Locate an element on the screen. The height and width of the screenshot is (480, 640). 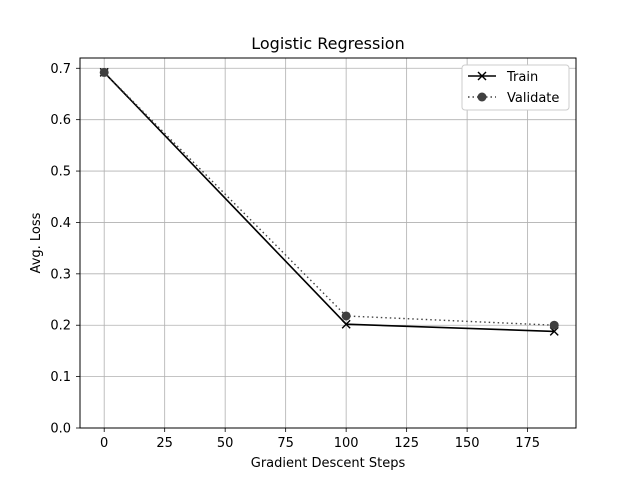
chart-title: Logistic Regression is located at coordinates (327, 43).